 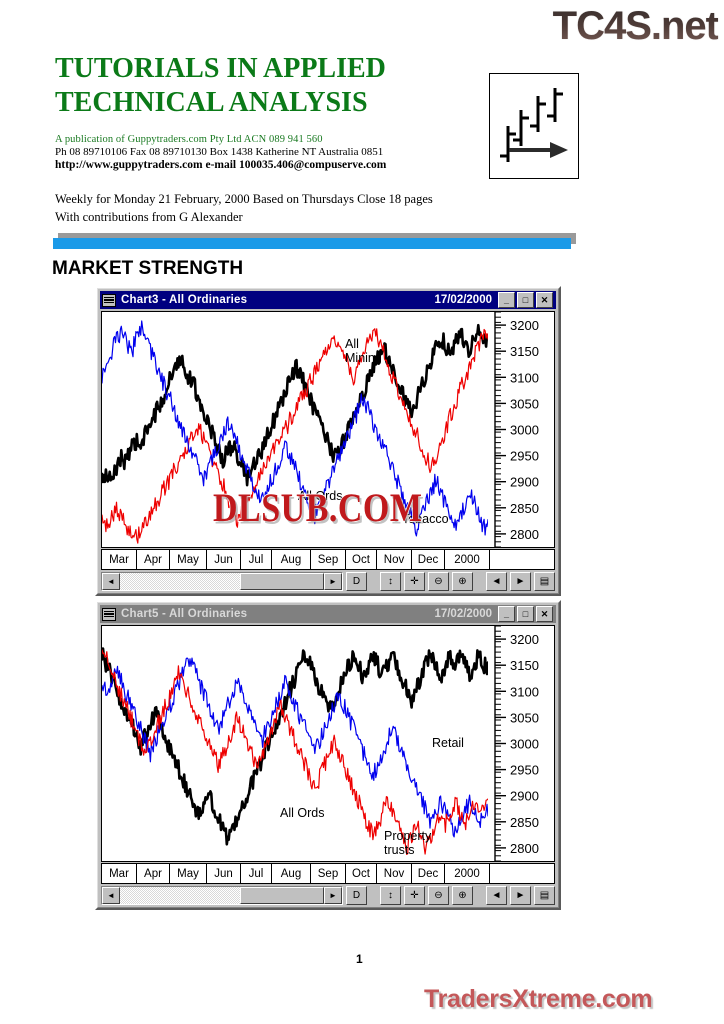 I want to click on chart-toolbar-chart5: ◄ ► D ↕ ✛ ⊖ ⊕ ◄ ► ▤, so click(x=328, y=895).